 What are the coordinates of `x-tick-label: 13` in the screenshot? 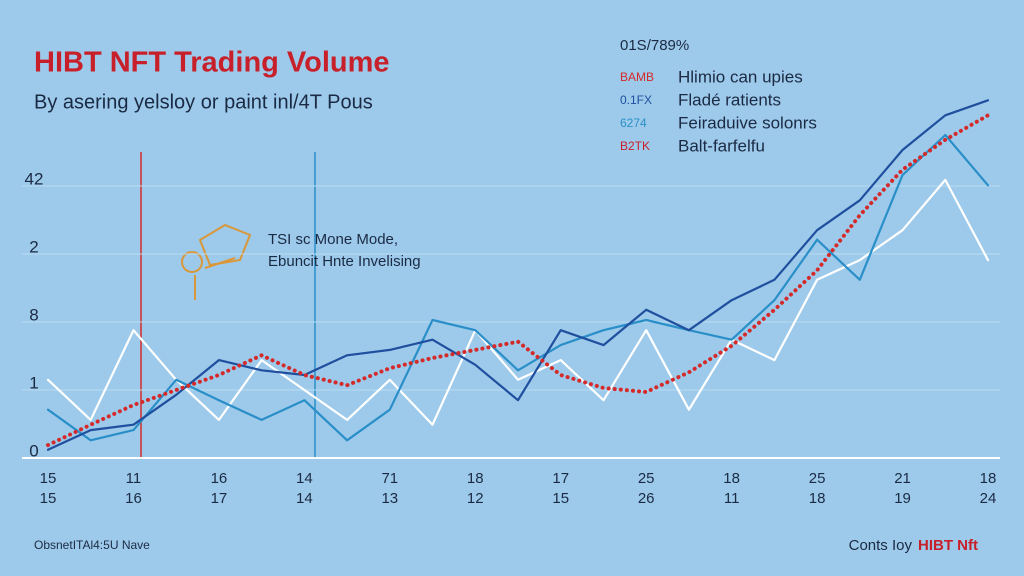 It's located at (389, 498).